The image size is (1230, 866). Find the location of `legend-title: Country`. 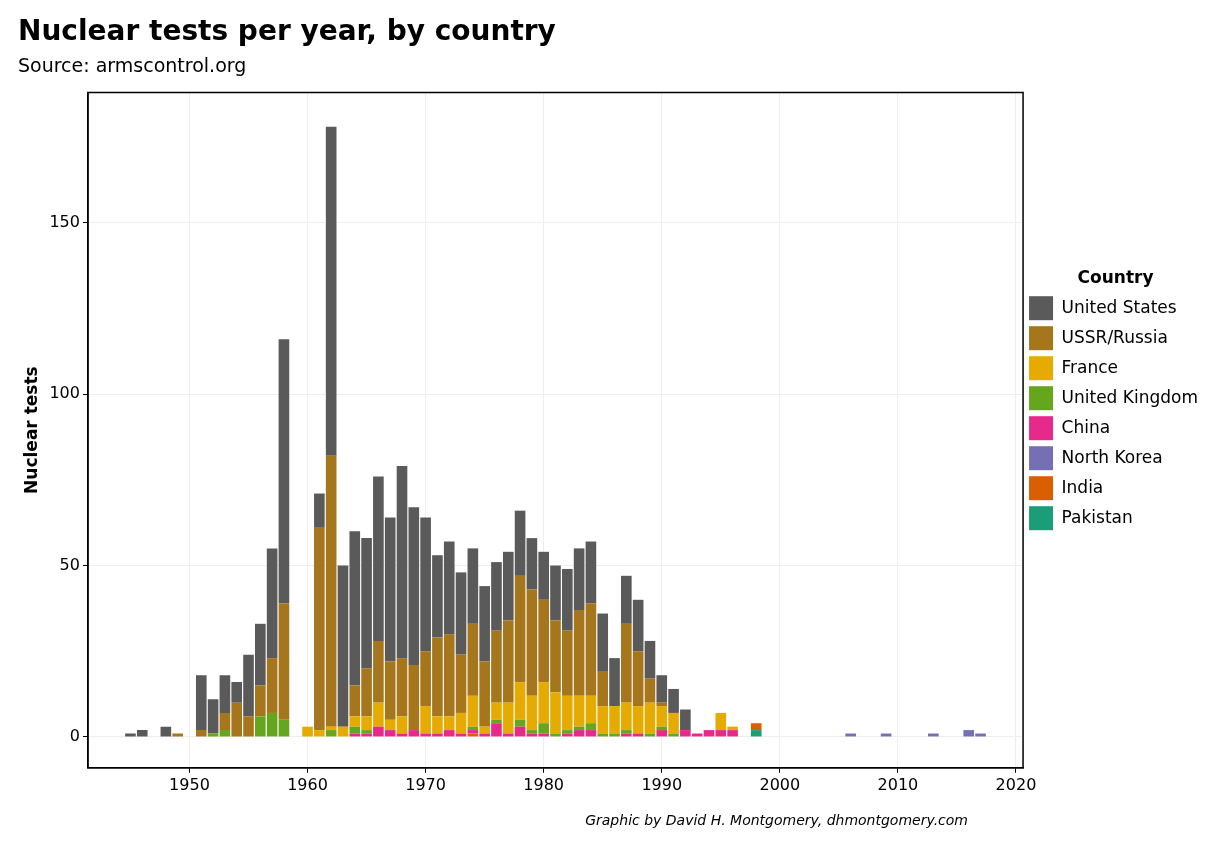

legend-title: Country is located at coordinates (1115, 276).